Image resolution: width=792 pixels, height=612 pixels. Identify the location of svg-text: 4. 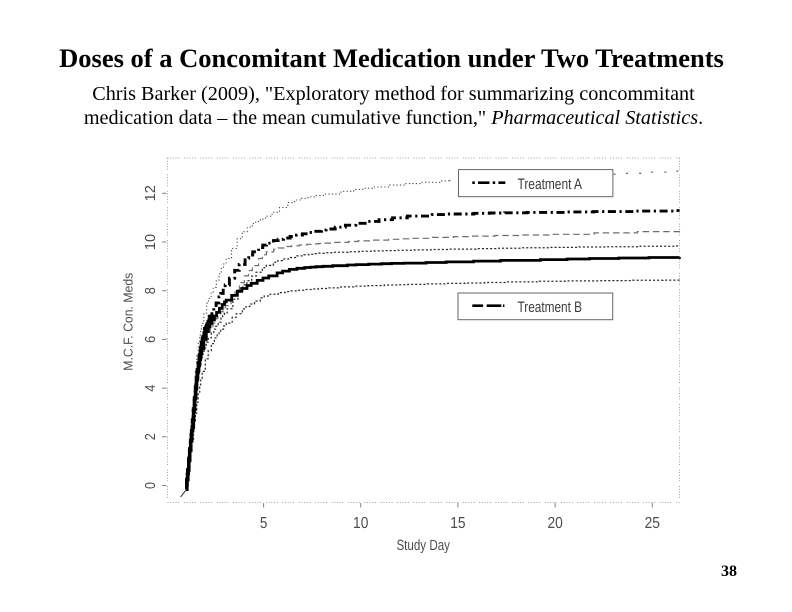
(151, 388).